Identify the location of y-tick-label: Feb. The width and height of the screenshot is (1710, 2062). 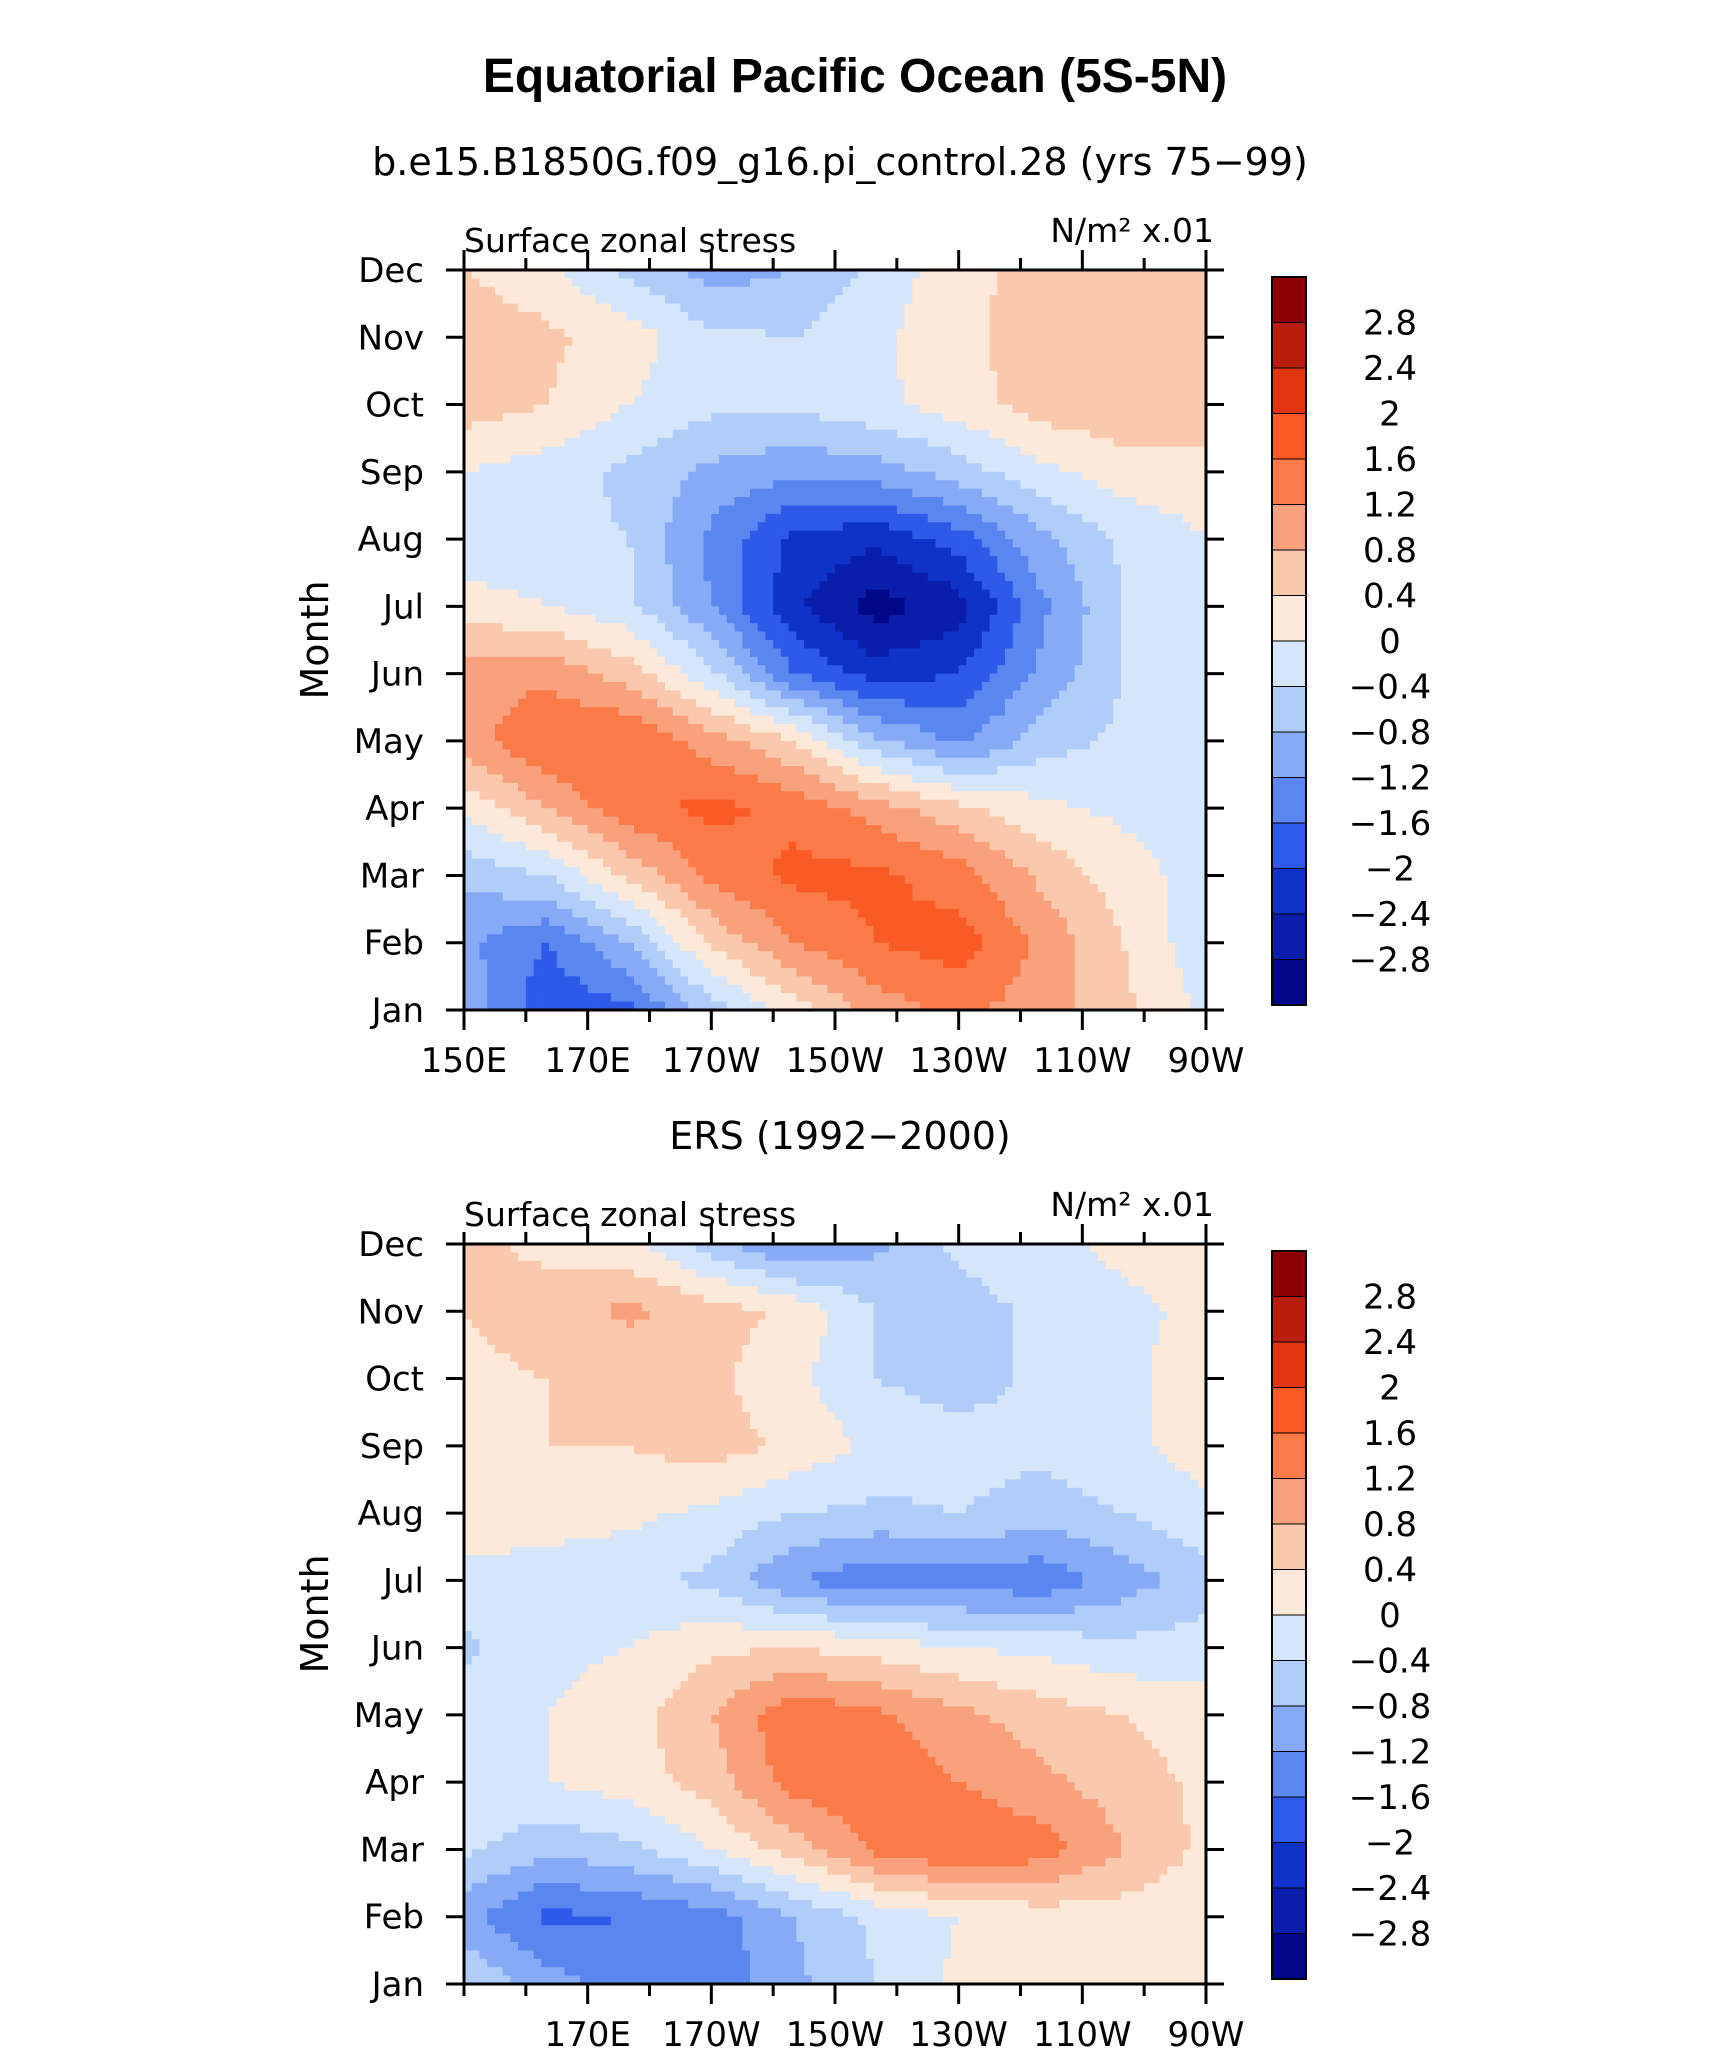
(394, 944).